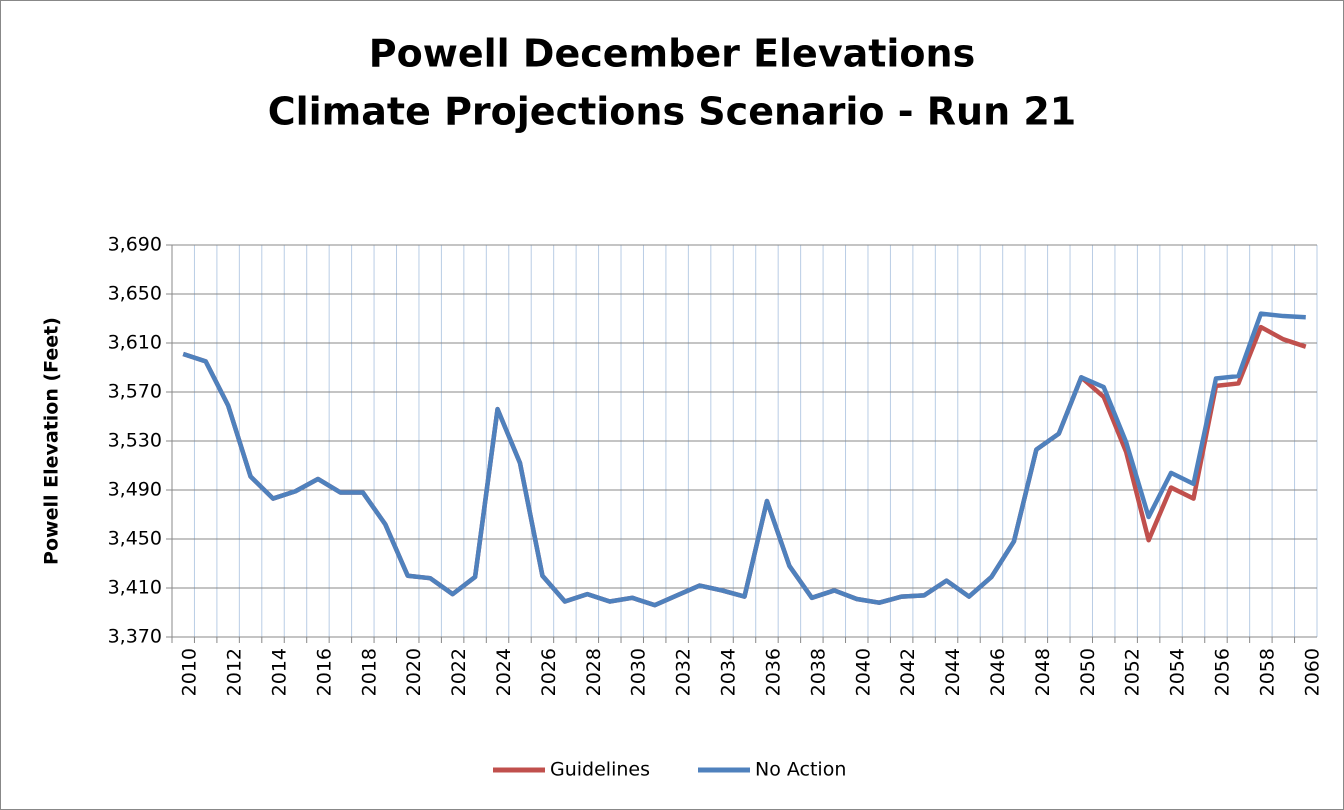 The width and height of the screenshot is (1344, 810). What do you see at coordinates (190, 672) in the screenshot?
I see `x-tick-label: 2010` at bounding box center [190, 672].